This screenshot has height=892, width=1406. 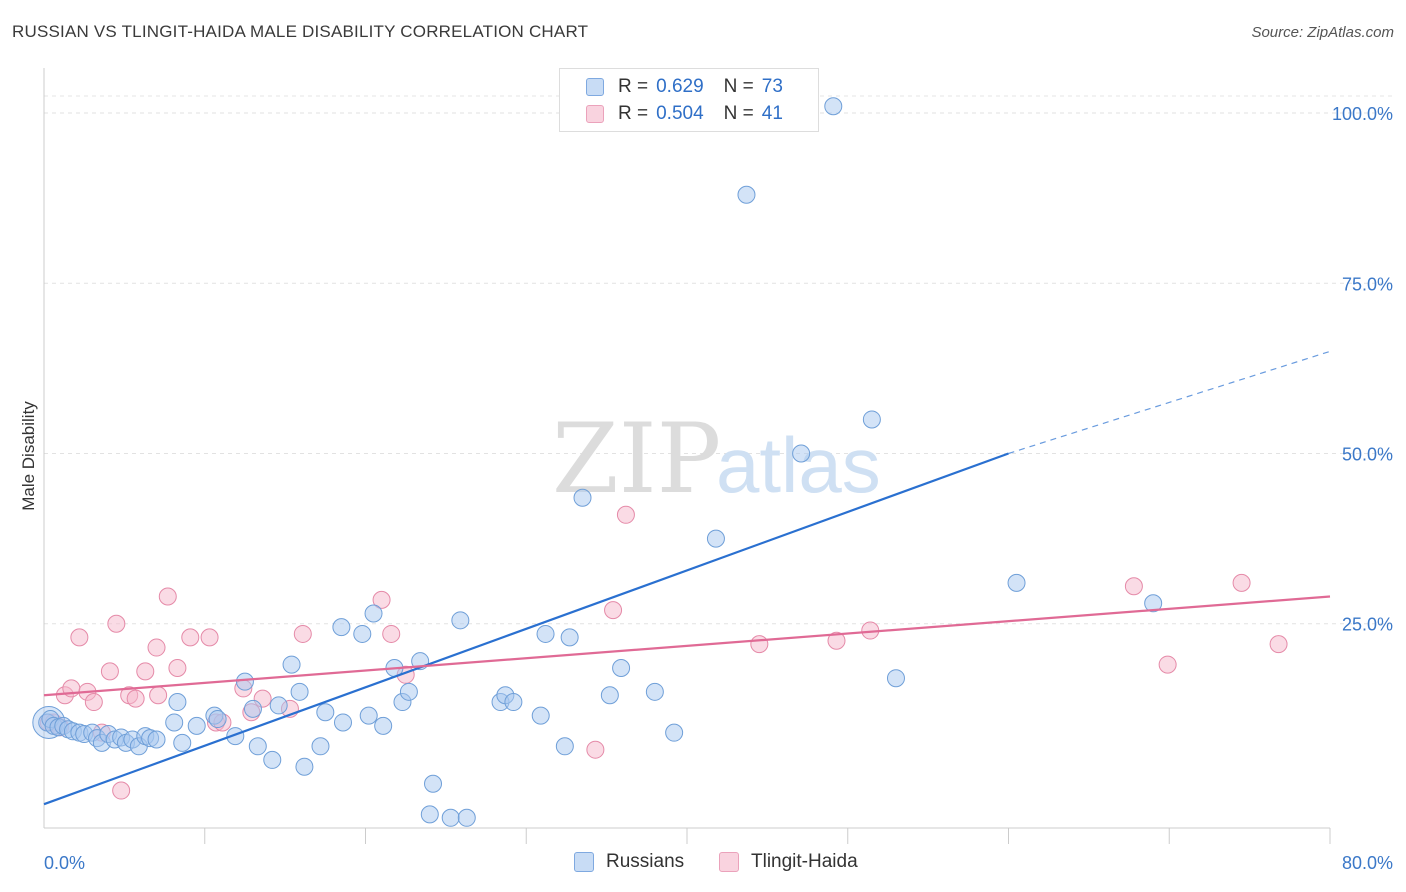 What do you see at coordinates (687, 646) in the screenshot?
I see `tlingit-haida-trend-line` at bounding box center [687, 646].